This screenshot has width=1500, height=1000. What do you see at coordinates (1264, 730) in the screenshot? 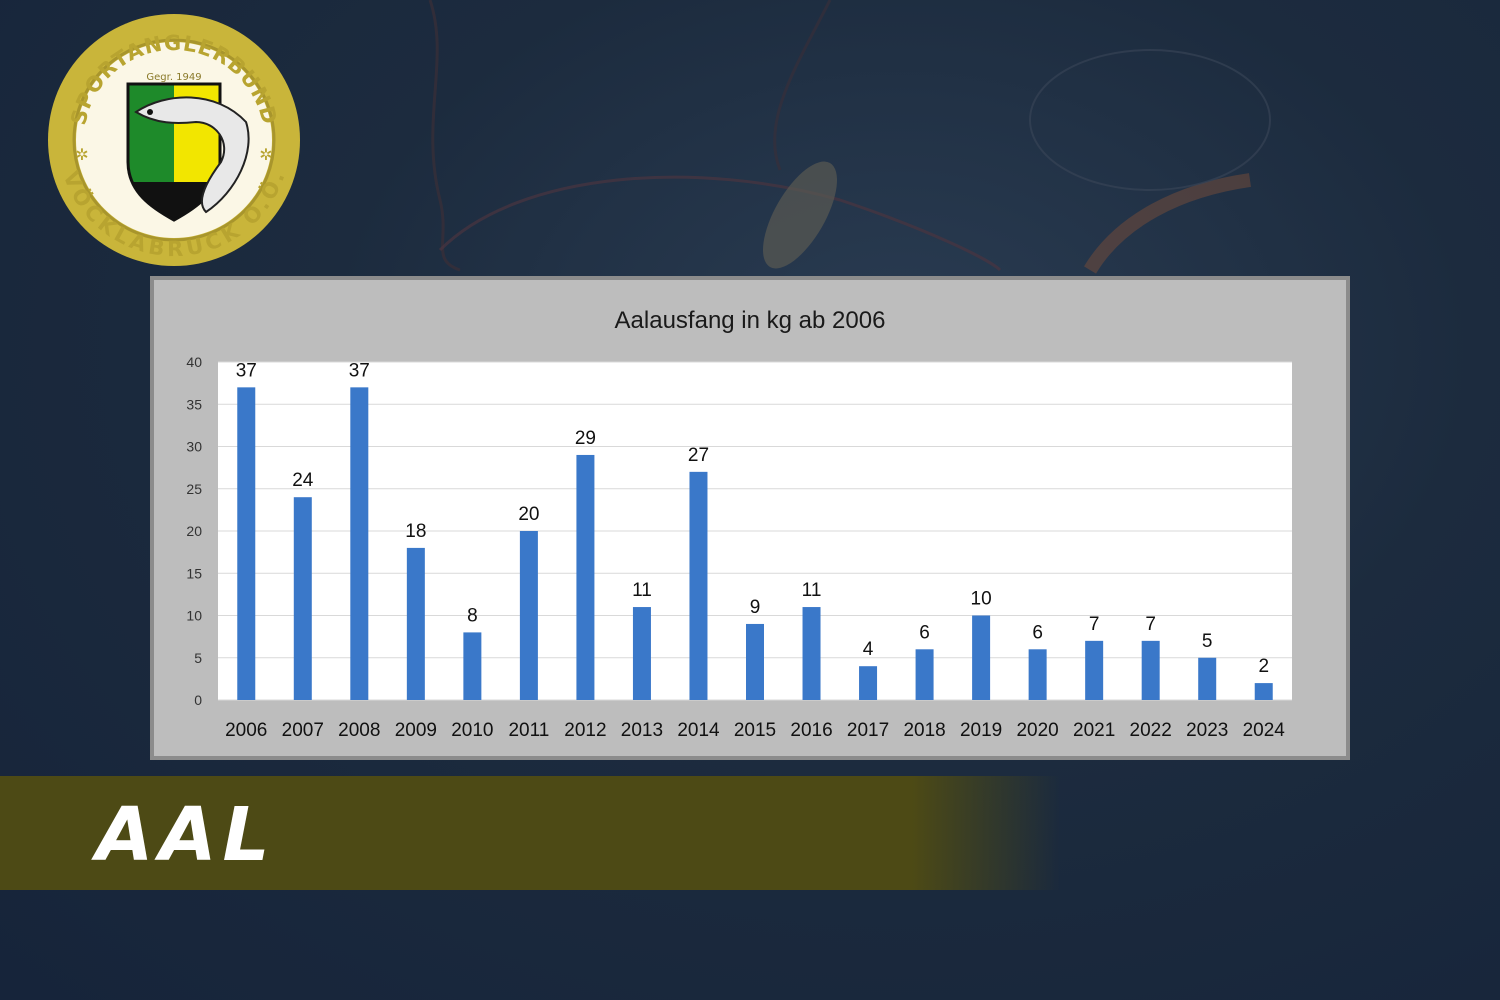
I see `x-tick-label: 2024` at bounding box center [1264, 730].